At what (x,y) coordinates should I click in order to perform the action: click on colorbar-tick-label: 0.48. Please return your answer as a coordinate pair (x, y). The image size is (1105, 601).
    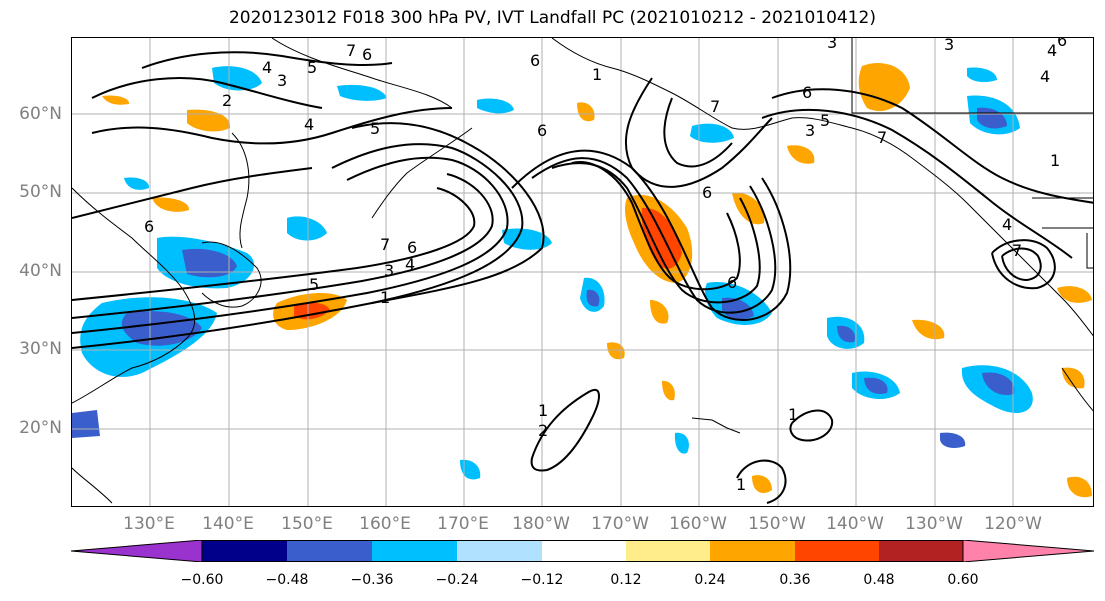
    Looking at the image, I should click on (879, 580).